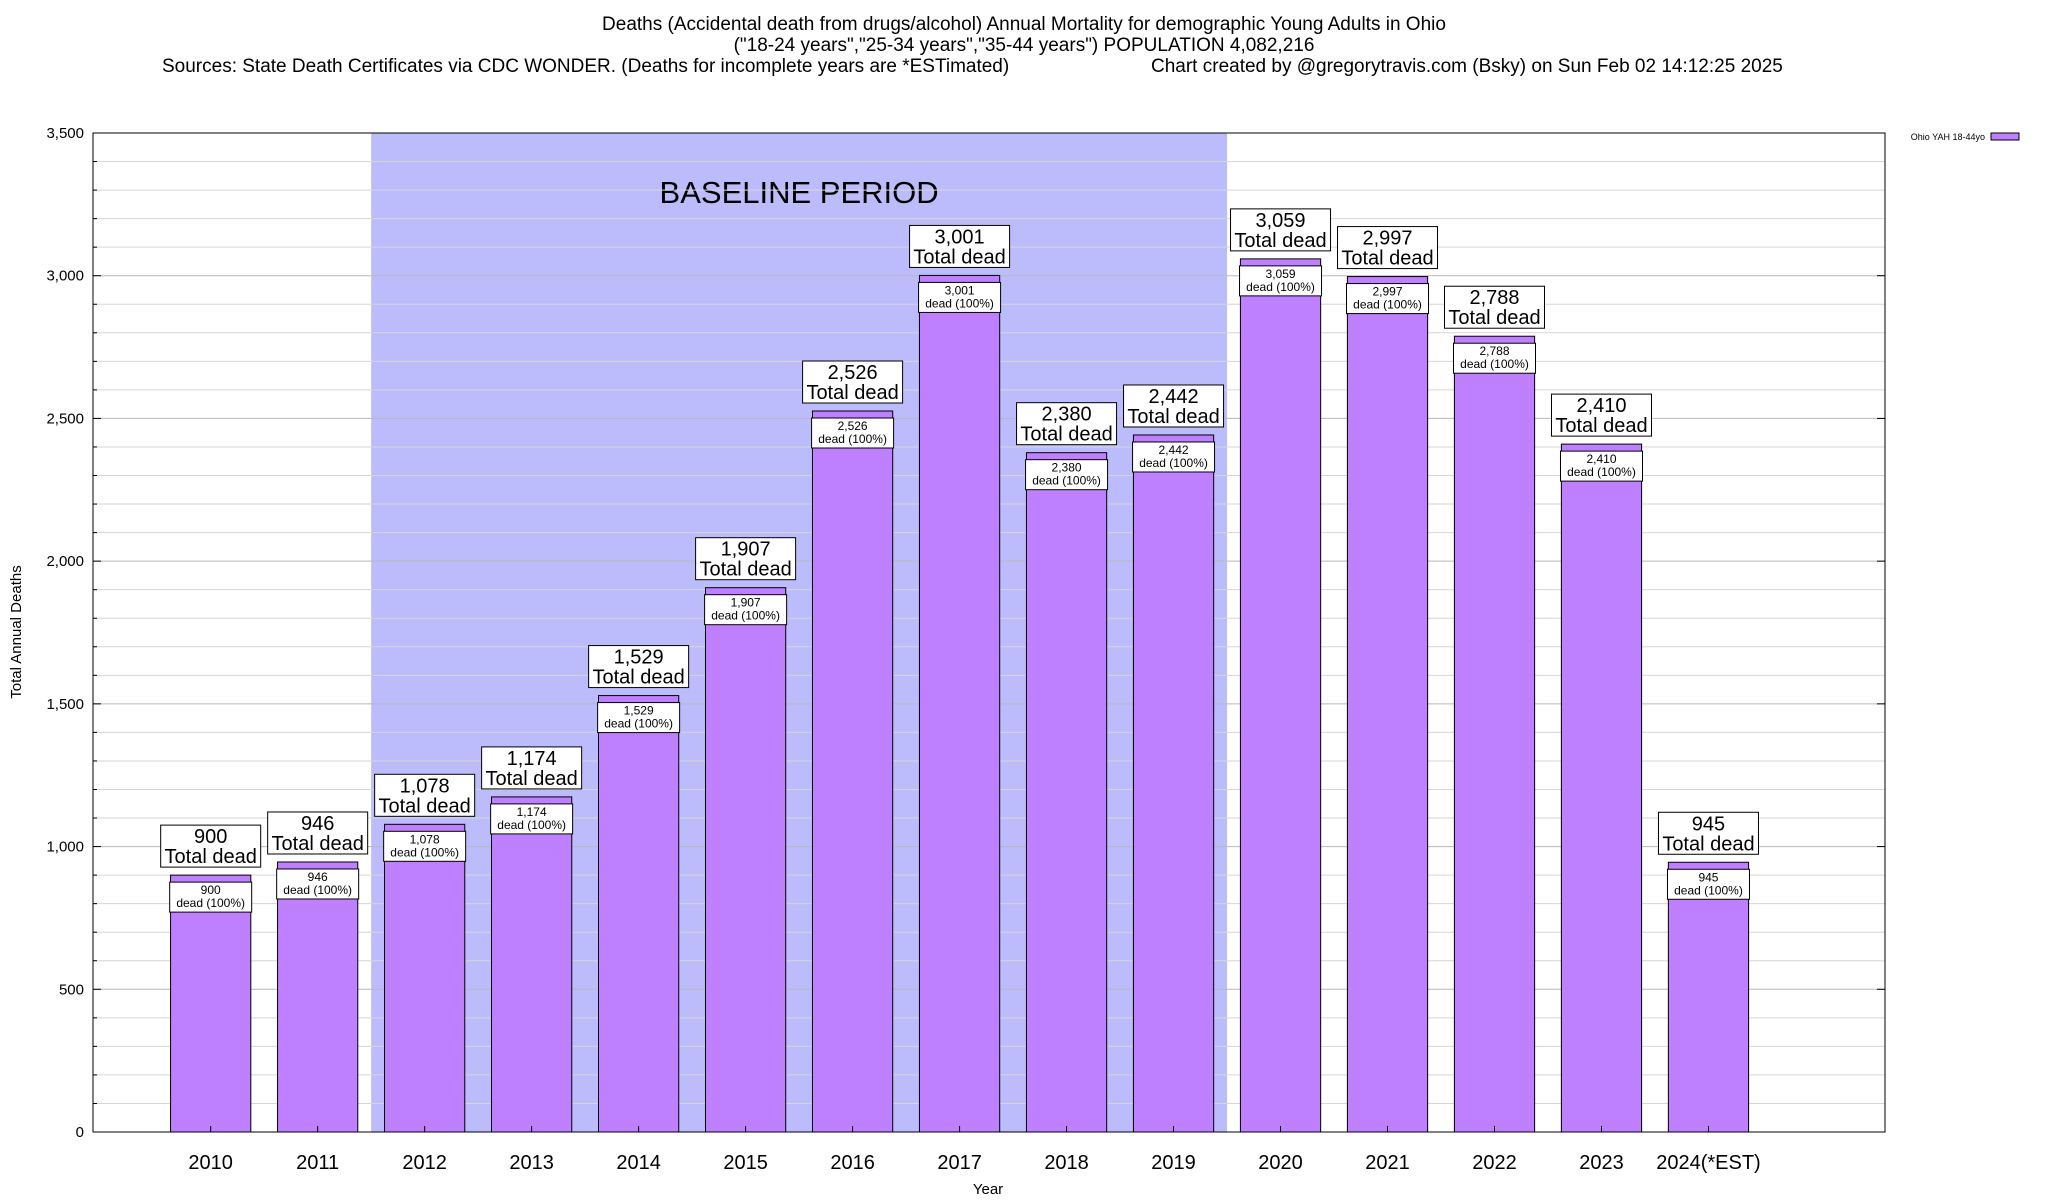 Image resolution: width=2048 pixels, height=1200 pixels. Describe the element at coordinates (211, 890) in the screenshot. I see `inner-label-value: 900` at that location.